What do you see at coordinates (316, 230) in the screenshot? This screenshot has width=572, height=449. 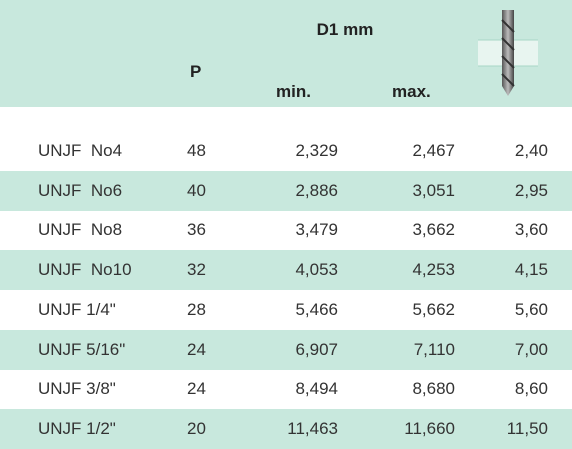 I see `table-cell: 3,479` at bounding box center [316, 230].